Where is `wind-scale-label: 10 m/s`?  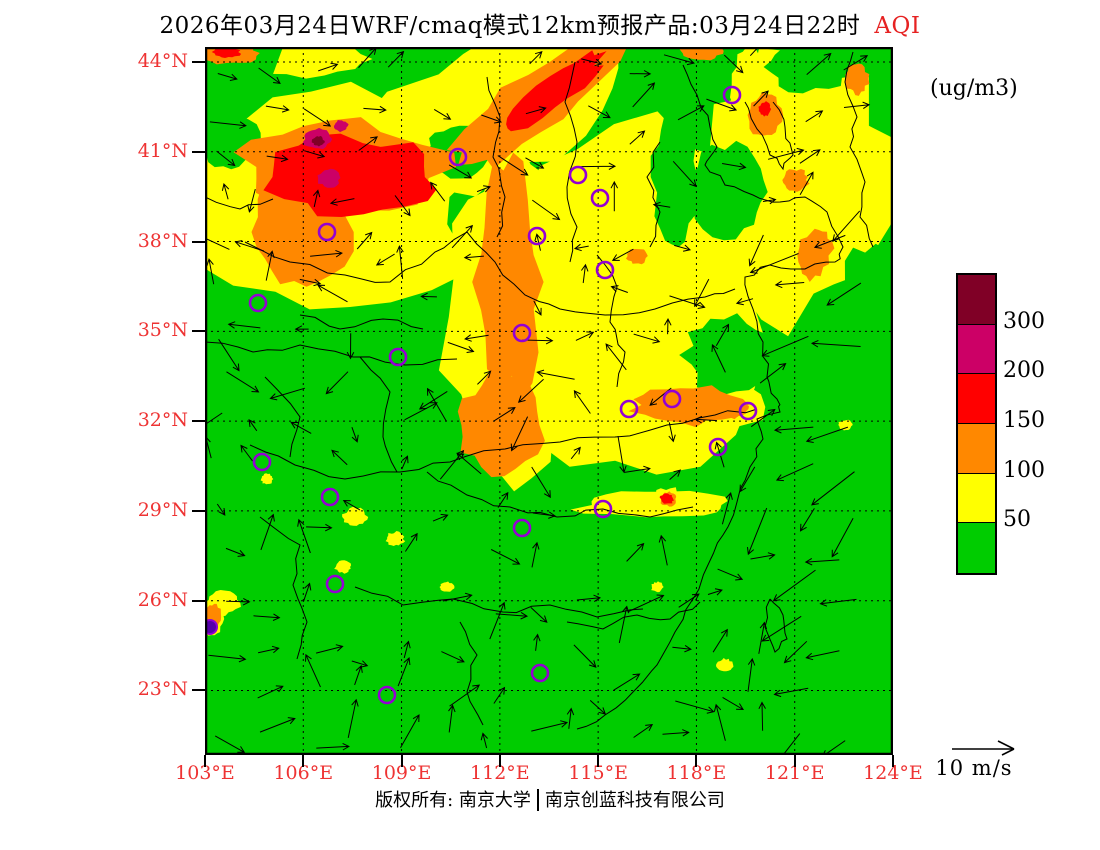
wind-scale-label: 10 m/s is located at coordinates (974, 768).